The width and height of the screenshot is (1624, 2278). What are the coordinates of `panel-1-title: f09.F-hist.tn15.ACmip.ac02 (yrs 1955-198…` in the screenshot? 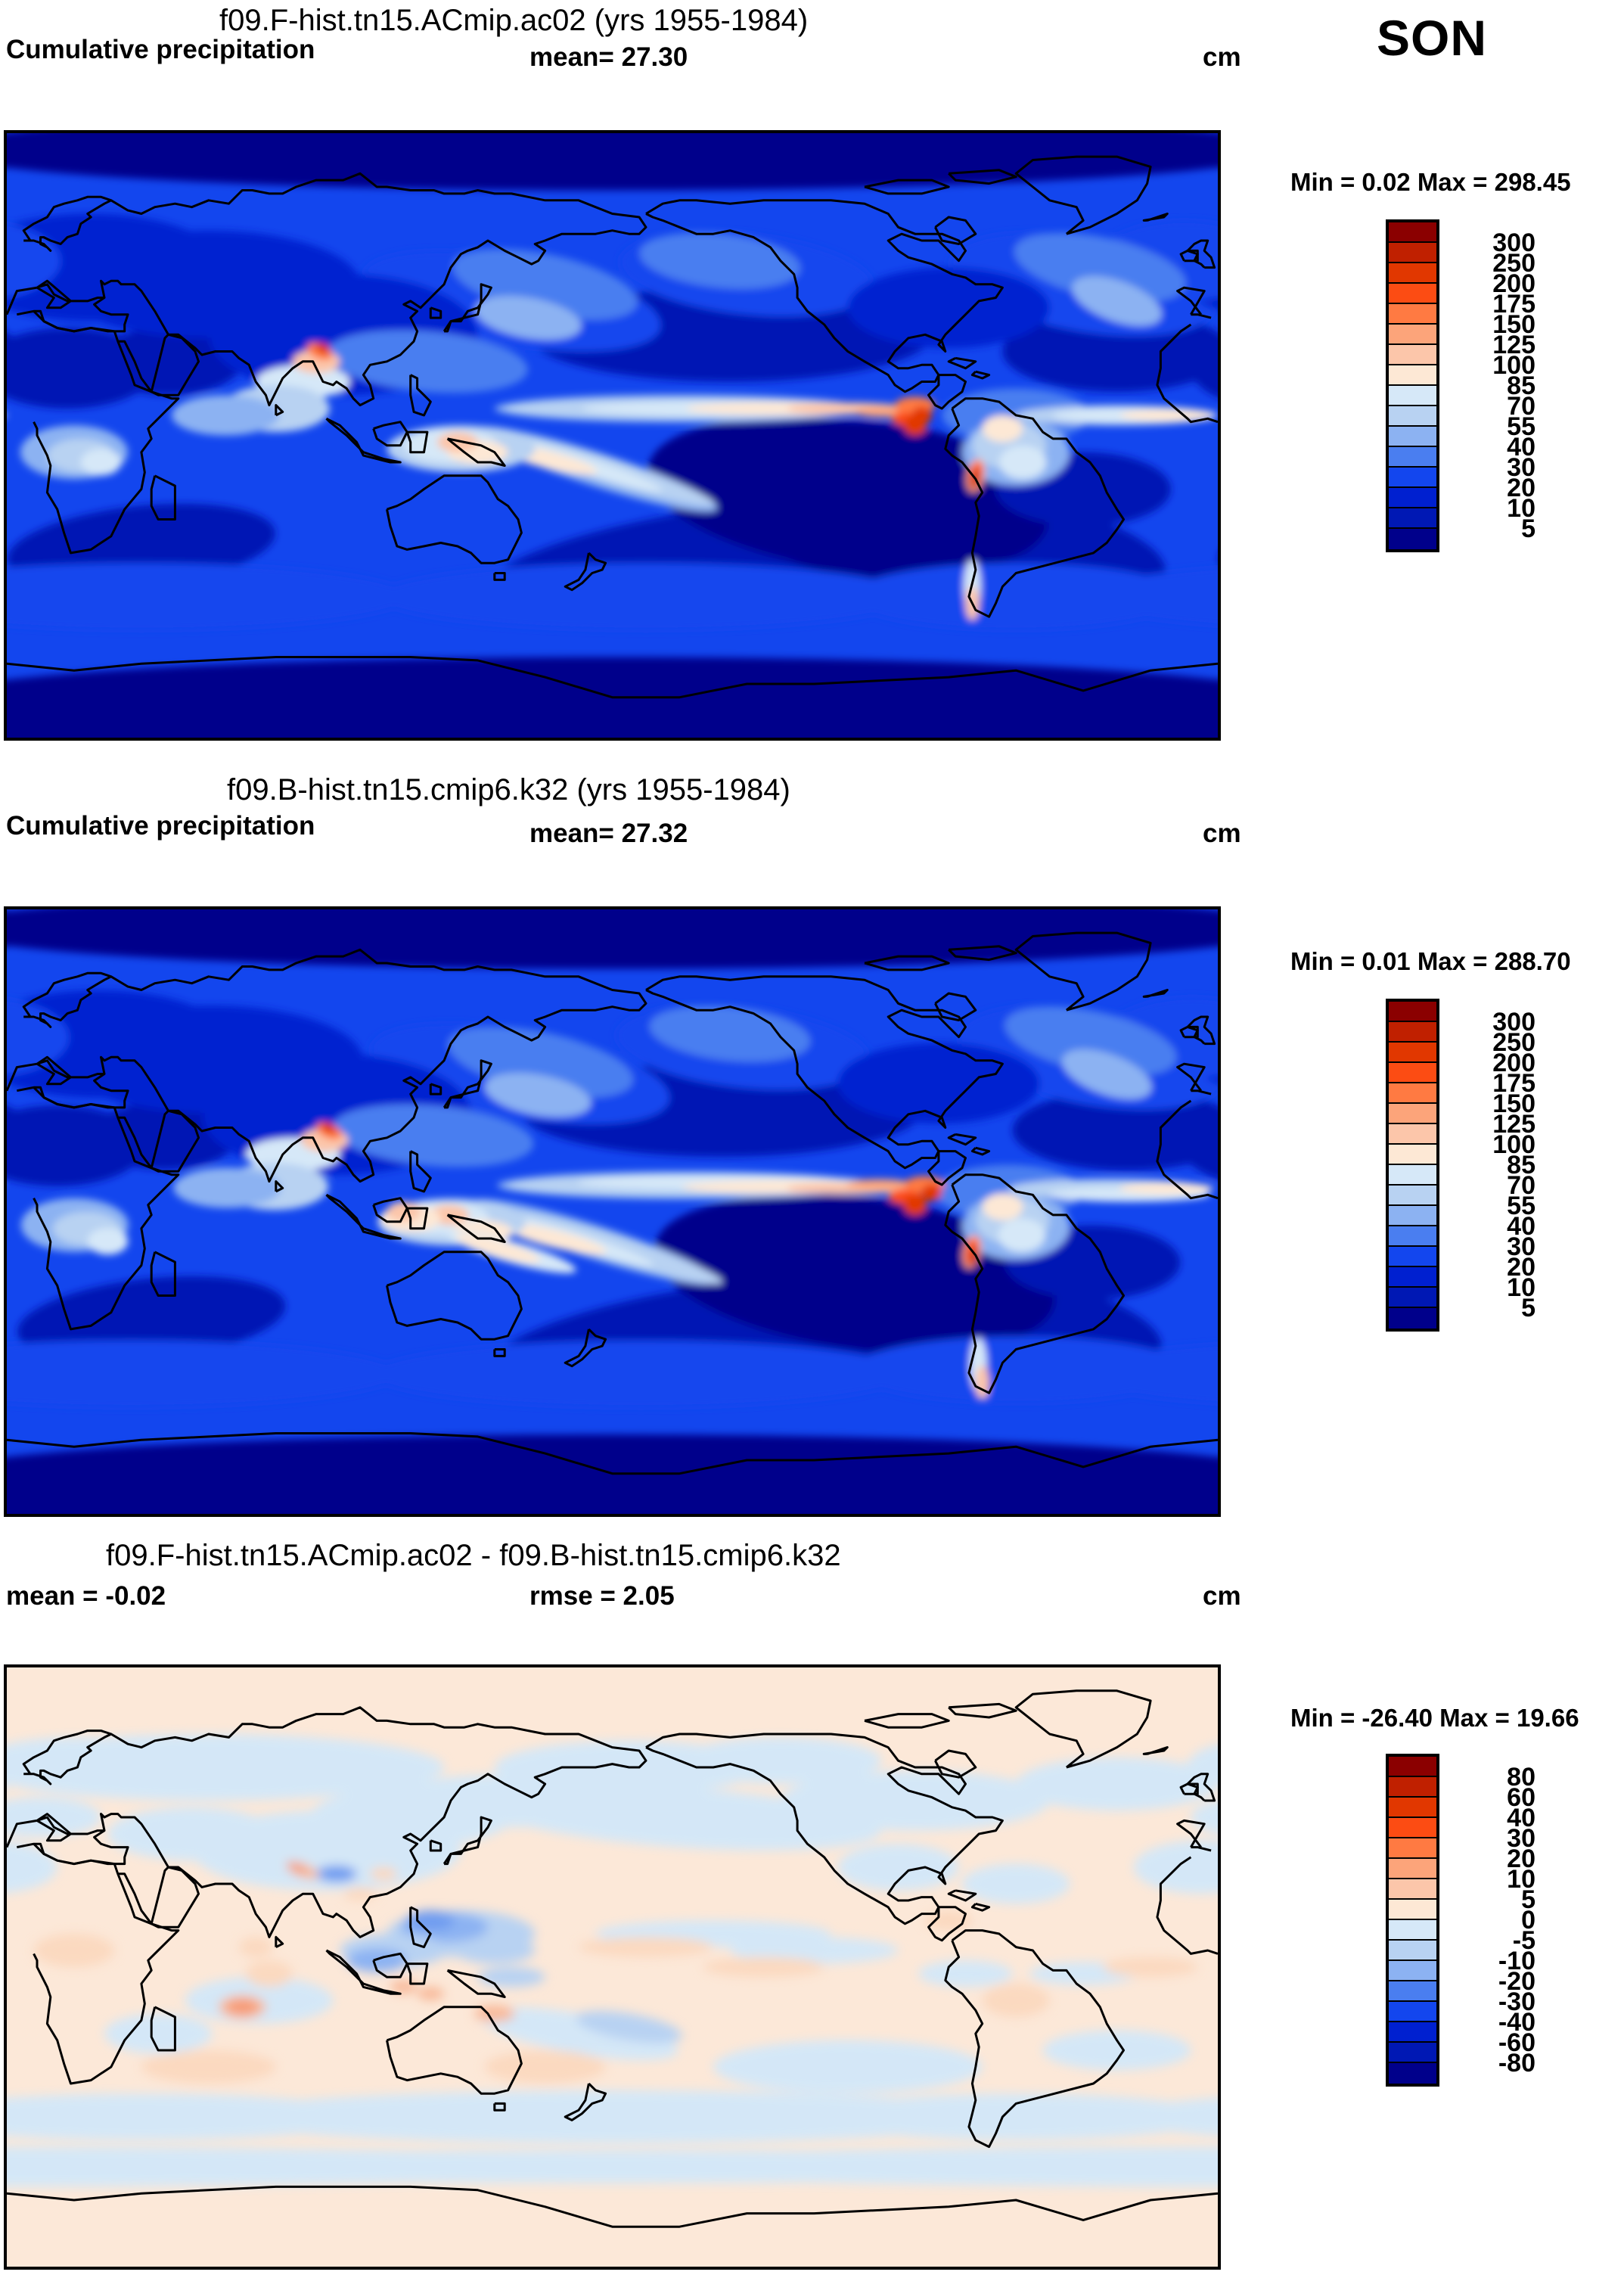 It's located at (514, 20).